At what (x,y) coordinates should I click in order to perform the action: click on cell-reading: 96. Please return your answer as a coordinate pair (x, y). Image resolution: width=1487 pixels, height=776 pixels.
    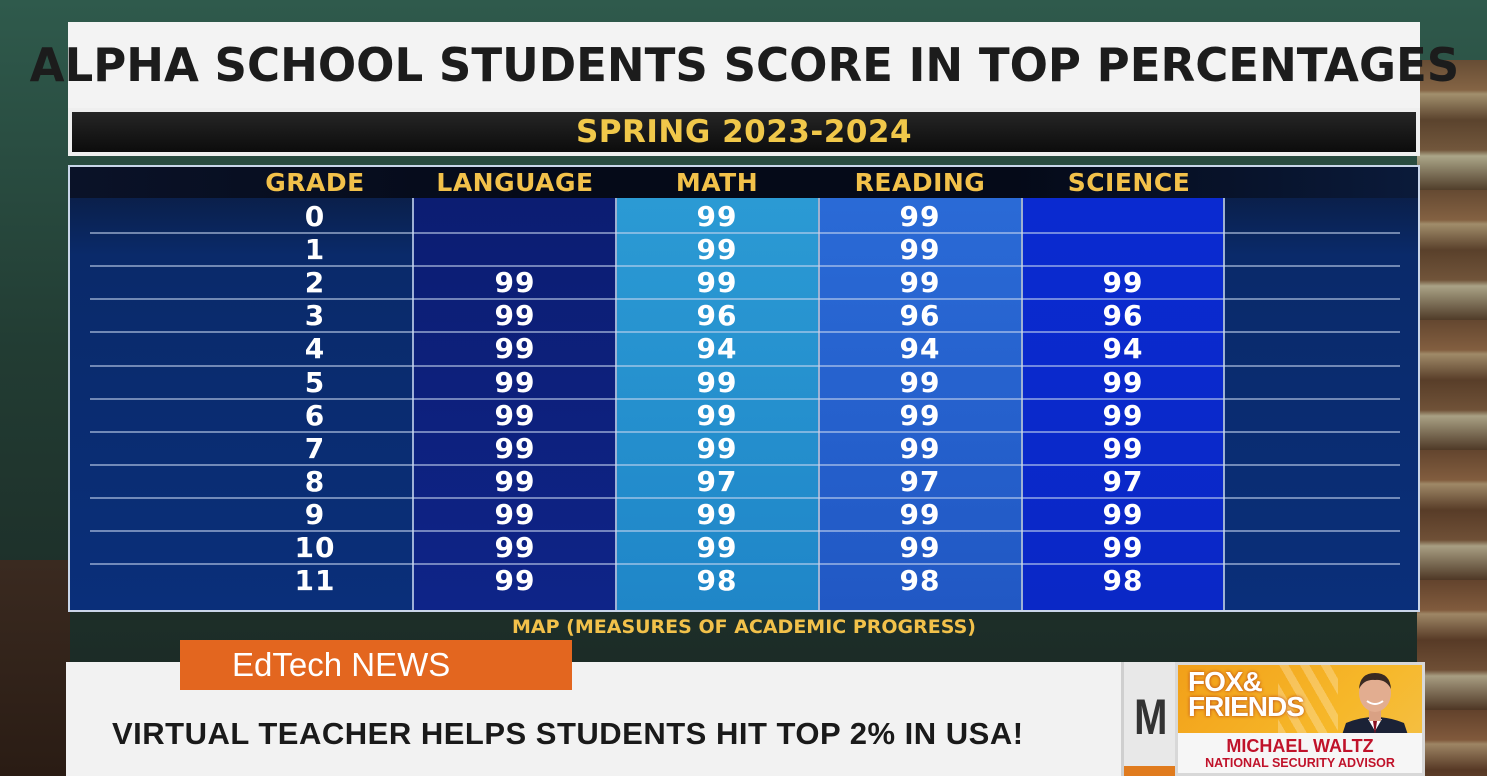
    Looking at the image, I should click on (920, 316).